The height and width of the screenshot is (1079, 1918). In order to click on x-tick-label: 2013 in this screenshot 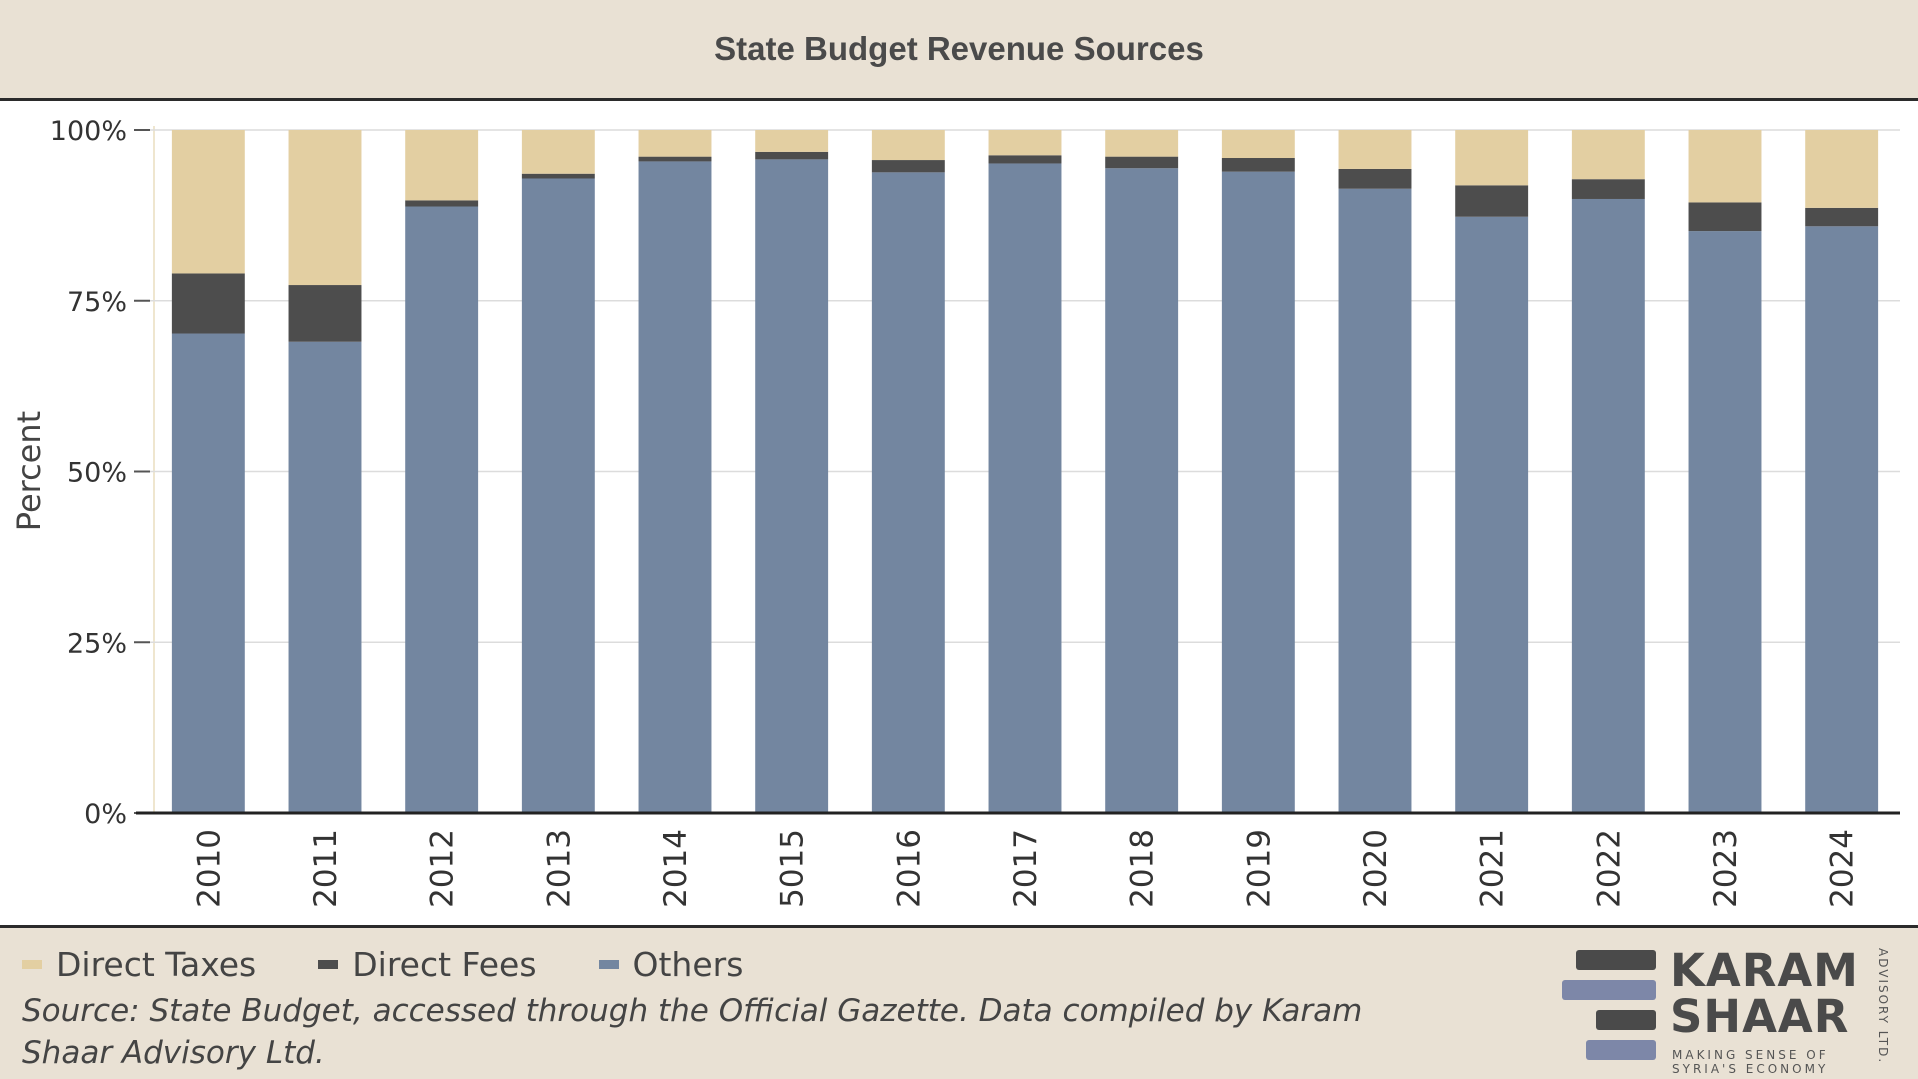, I will do `click(559, 868)`.